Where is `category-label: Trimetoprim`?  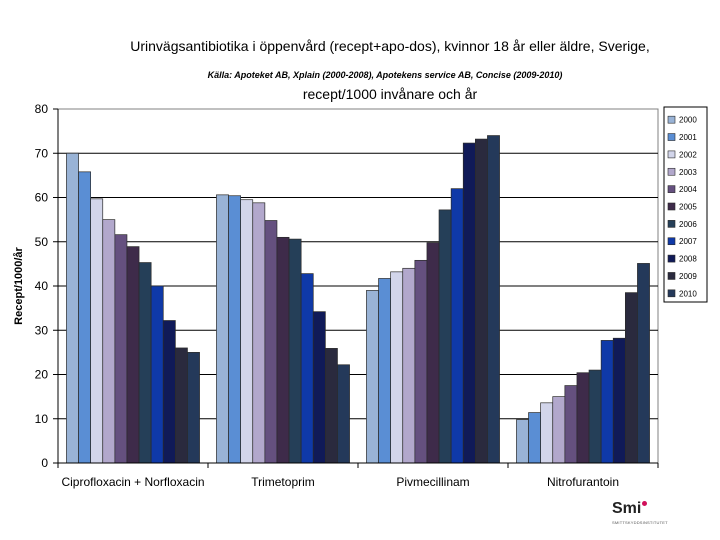
category-label: Trimetoprim is located at coordinates (283, 482).